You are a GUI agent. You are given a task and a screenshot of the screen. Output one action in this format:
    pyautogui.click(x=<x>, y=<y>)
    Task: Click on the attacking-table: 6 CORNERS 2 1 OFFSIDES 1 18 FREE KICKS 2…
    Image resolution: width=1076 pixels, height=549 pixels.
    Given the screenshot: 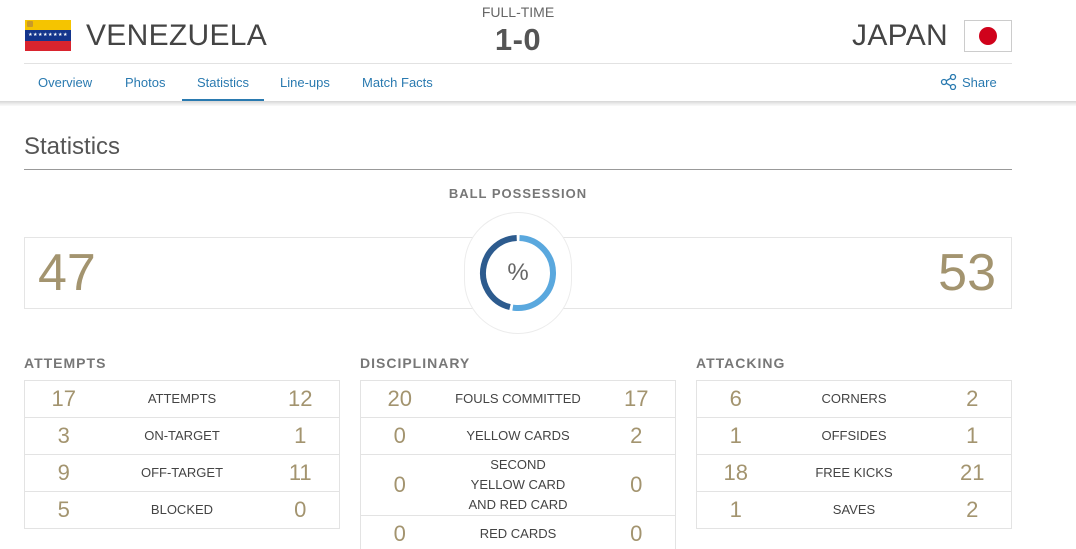 What is the action you would take?
    pyautogui.click(x=854, y=454)
    